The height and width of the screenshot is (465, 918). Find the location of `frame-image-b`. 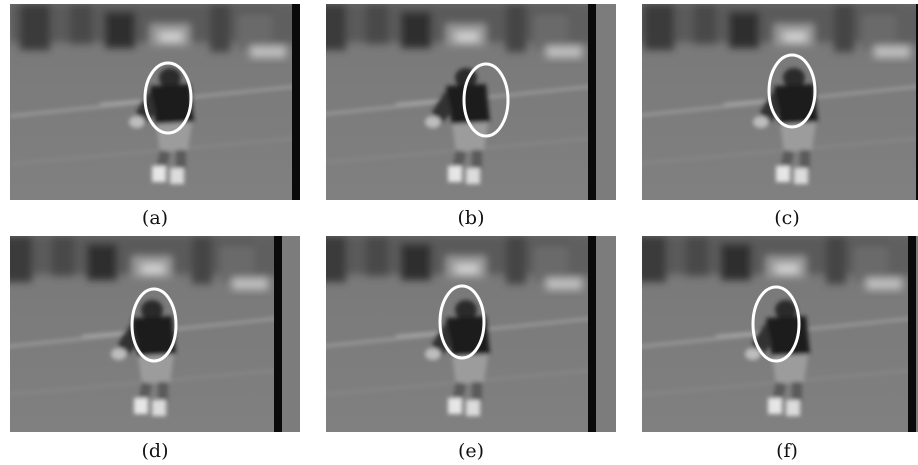

frame-image-b is located at coordinates (471, 102).